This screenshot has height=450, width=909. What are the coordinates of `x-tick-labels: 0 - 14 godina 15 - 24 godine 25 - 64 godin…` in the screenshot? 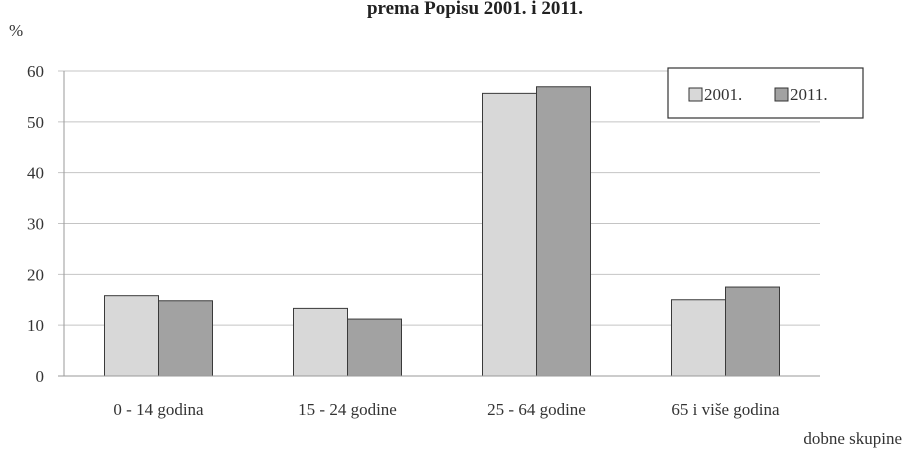 It's located at (446, 409).